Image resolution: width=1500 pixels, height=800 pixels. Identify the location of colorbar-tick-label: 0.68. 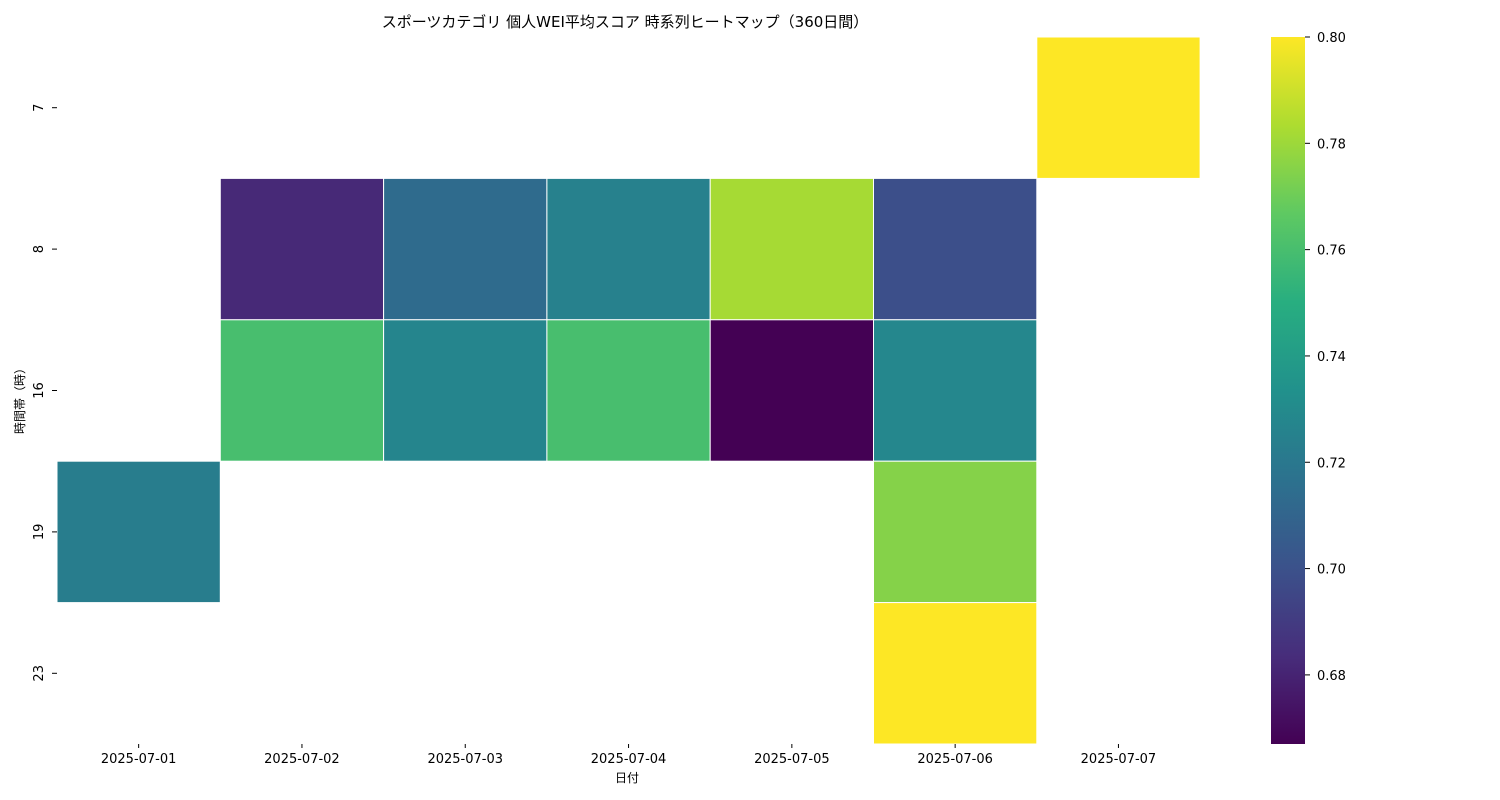
(1331, 676).